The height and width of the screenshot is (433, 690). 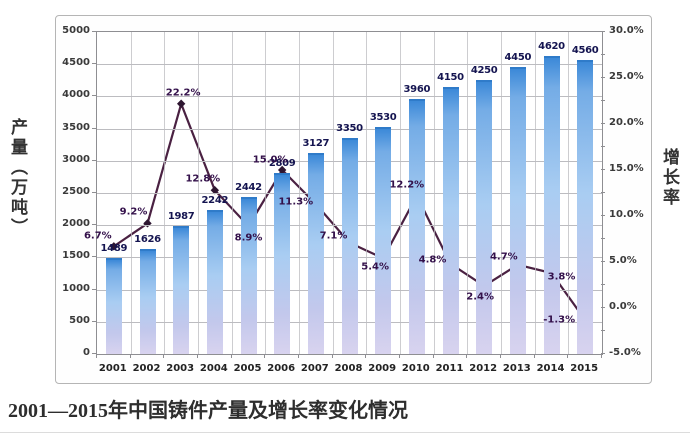 What do you see at coordinates (181, 217) in the screenshot?
I see `bar-value-label: 1987` at bounding box center [181, 217].